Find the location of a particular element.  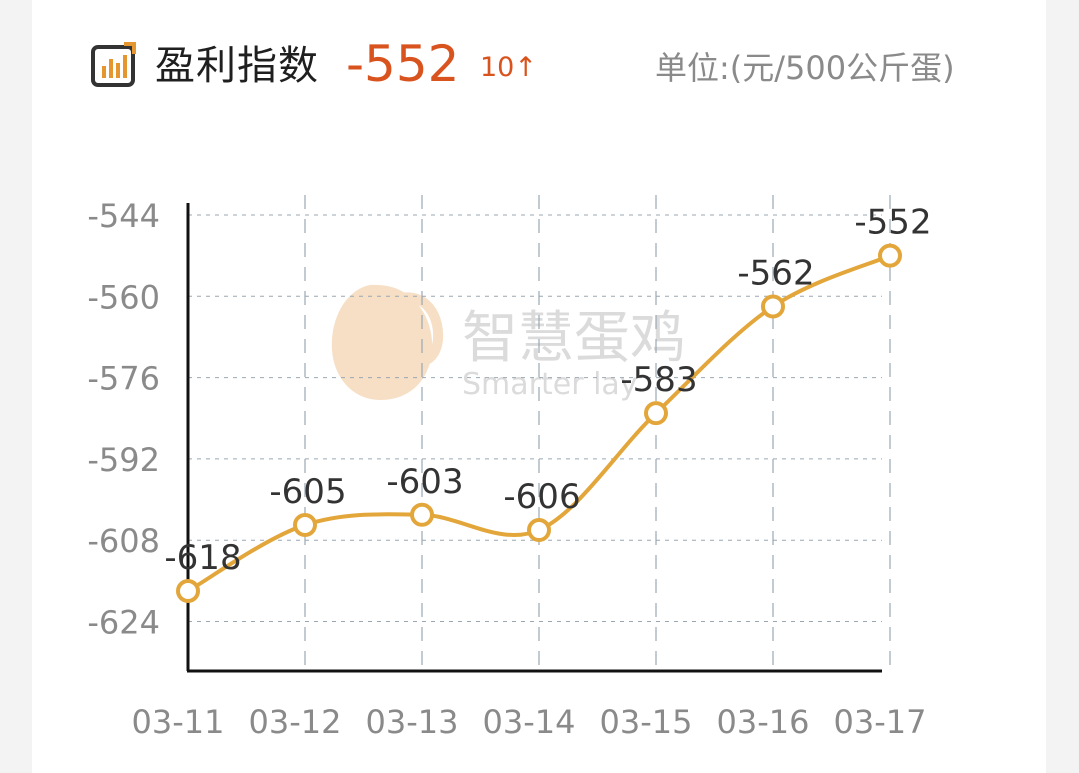

unit-label: 单位:(元/500公斤蛋) is located at coordinates (805, 68).